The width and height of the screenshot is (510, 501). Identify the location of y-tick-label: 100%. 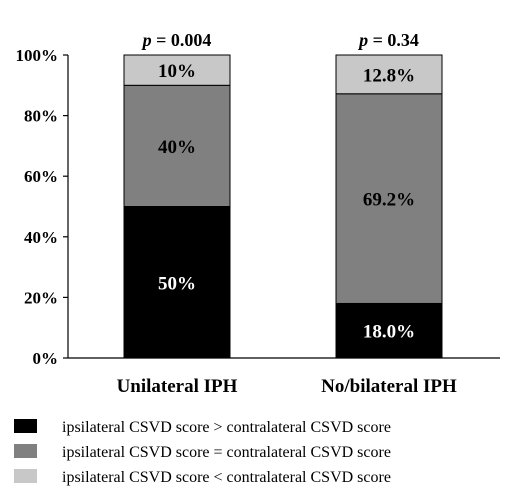
(37, 55).